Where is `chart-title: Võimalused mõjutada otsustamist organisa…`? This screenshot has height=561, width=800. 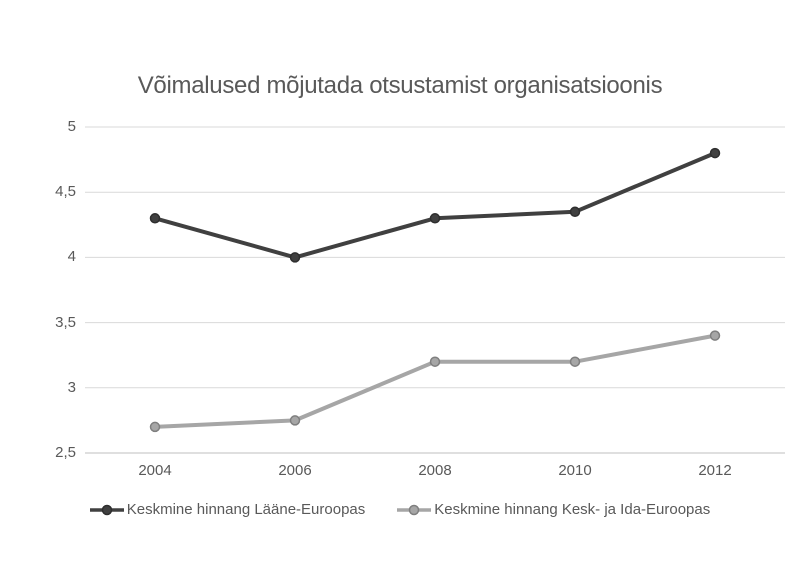
chart-title: Võimalused mõjutada otsustamist organisa… is located at coordinates (400, 85).